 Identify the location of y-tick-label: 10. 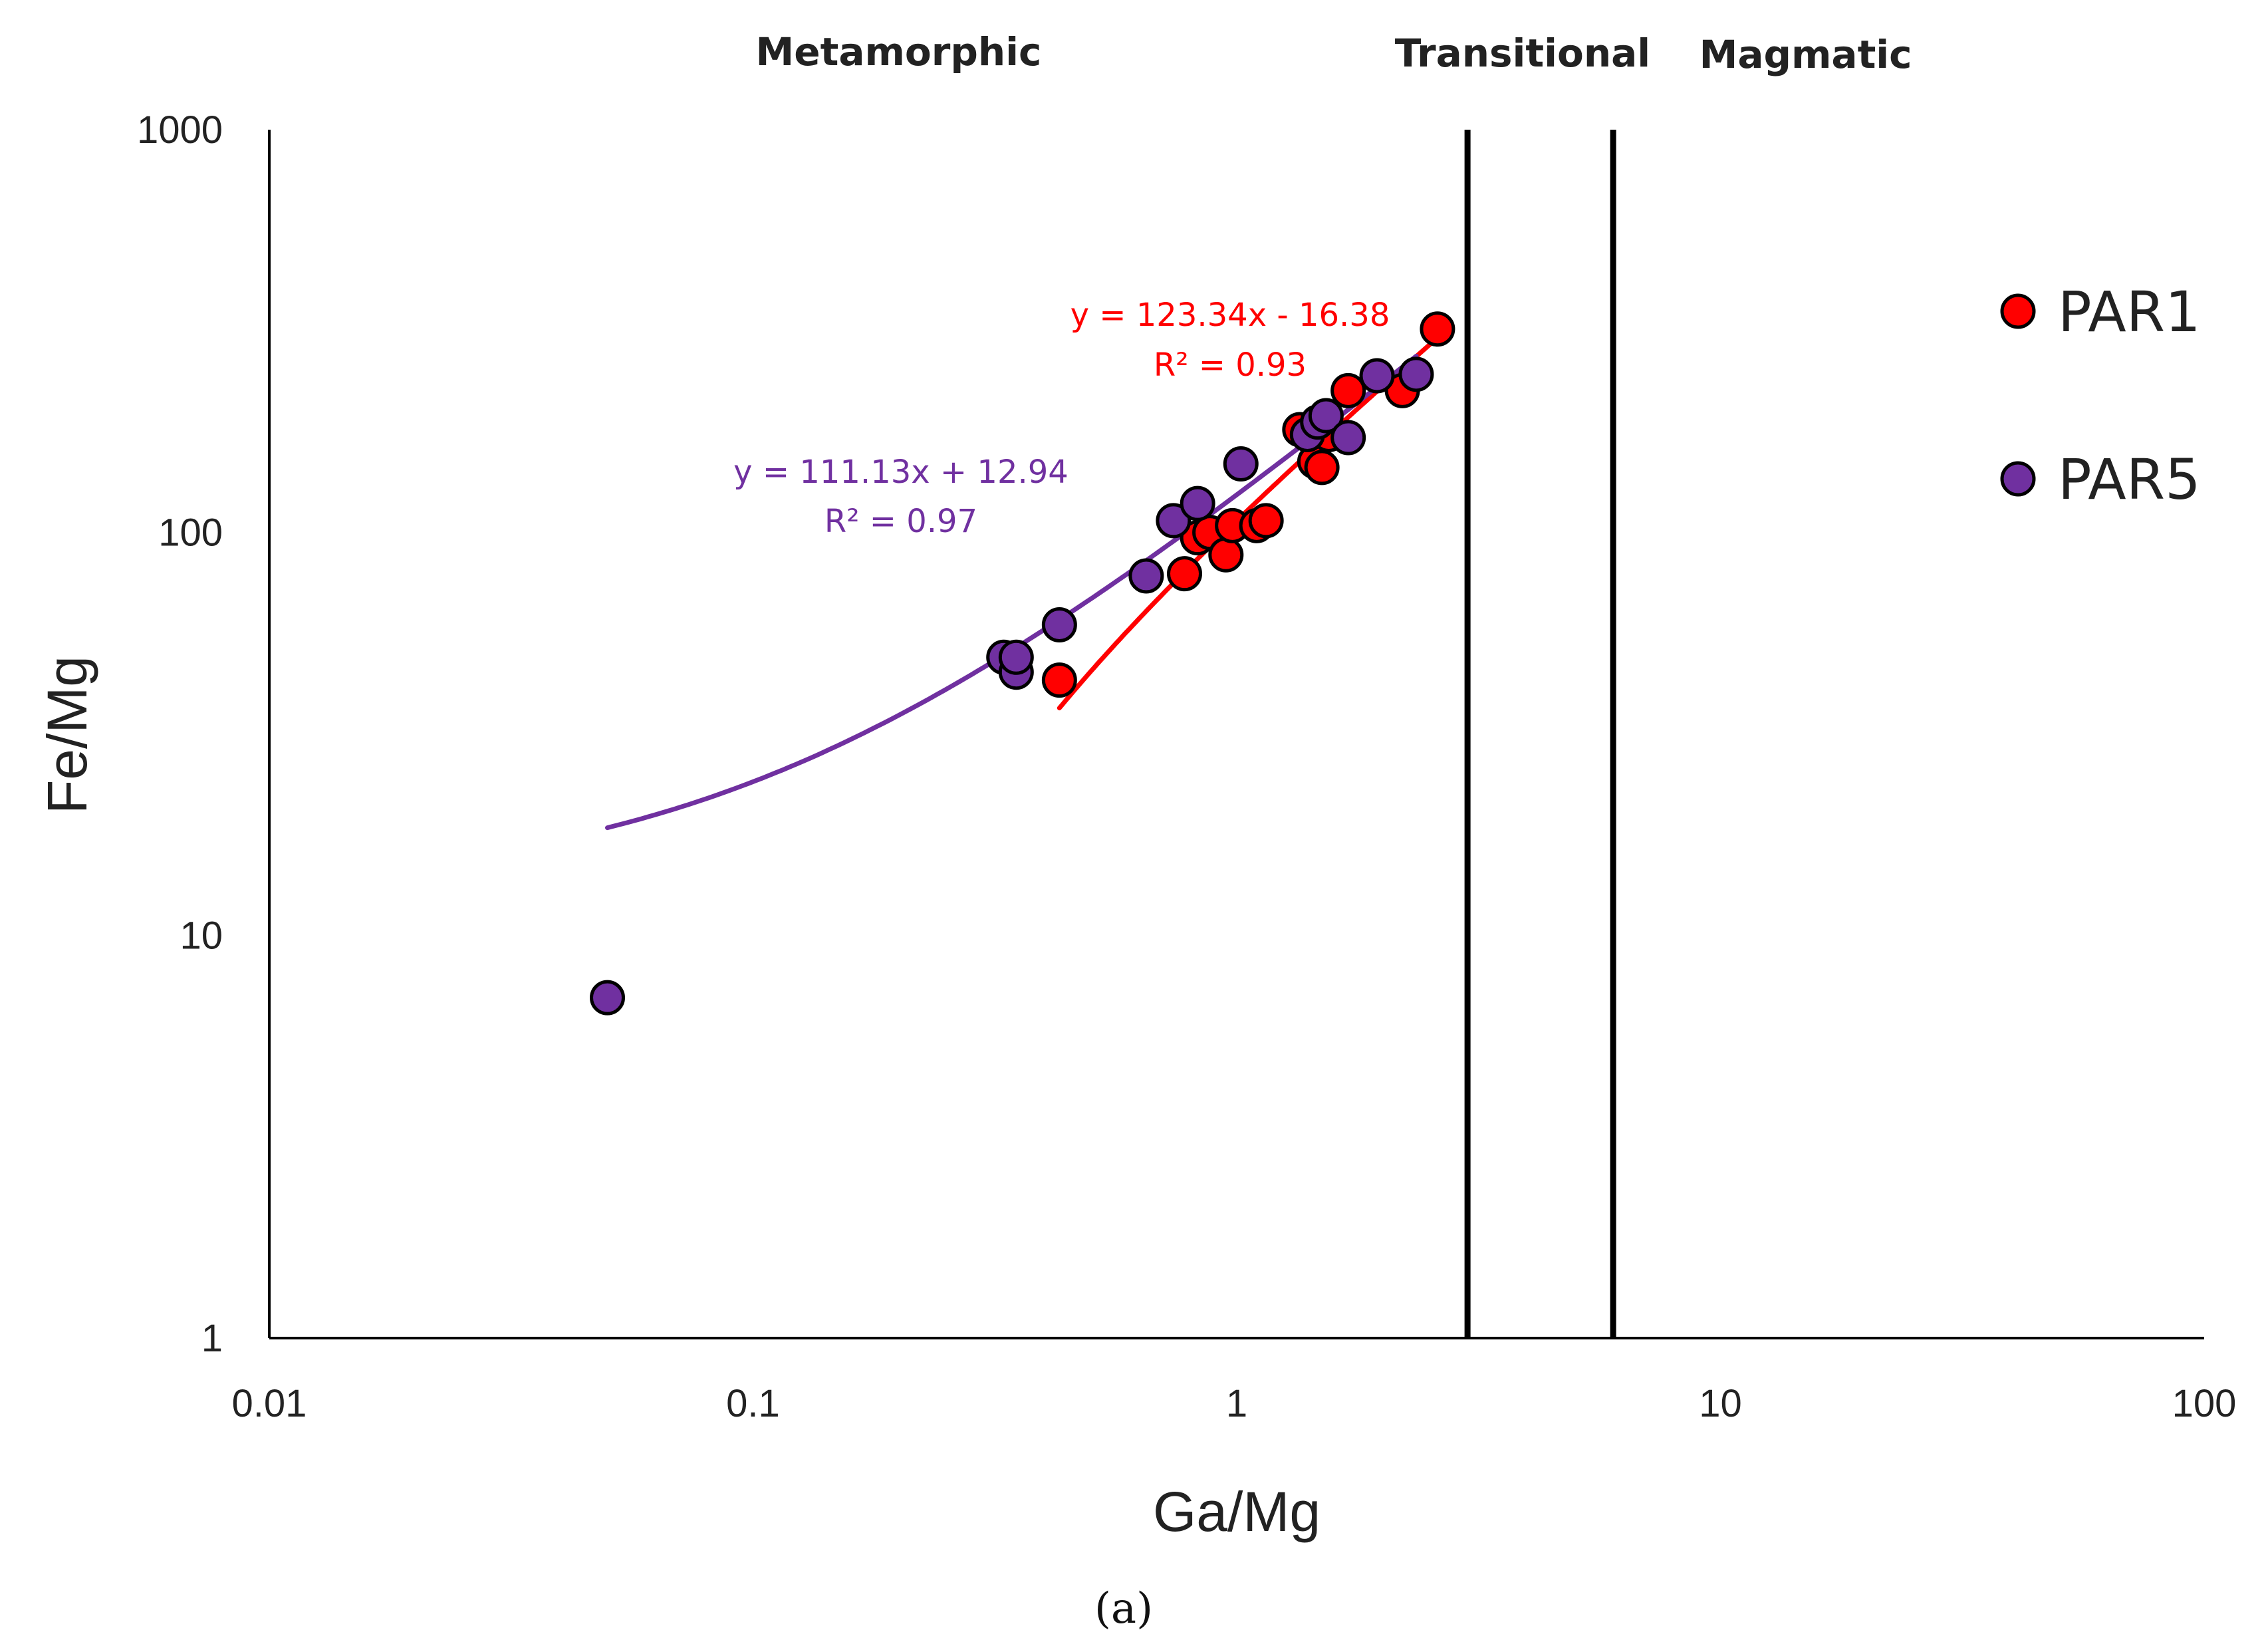
(202, 936).